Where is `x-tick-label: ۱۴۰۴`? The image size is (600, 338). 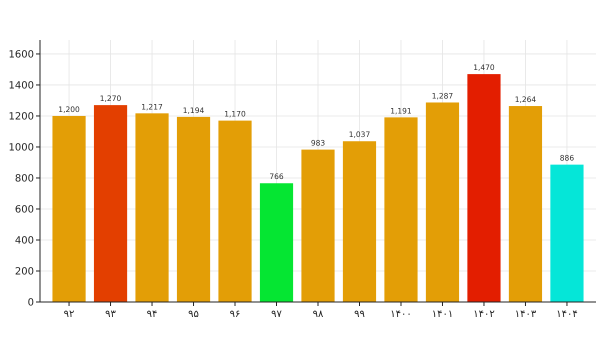
x-tick-label: ۱۴۰۴ is located at coordinates (567, 314).